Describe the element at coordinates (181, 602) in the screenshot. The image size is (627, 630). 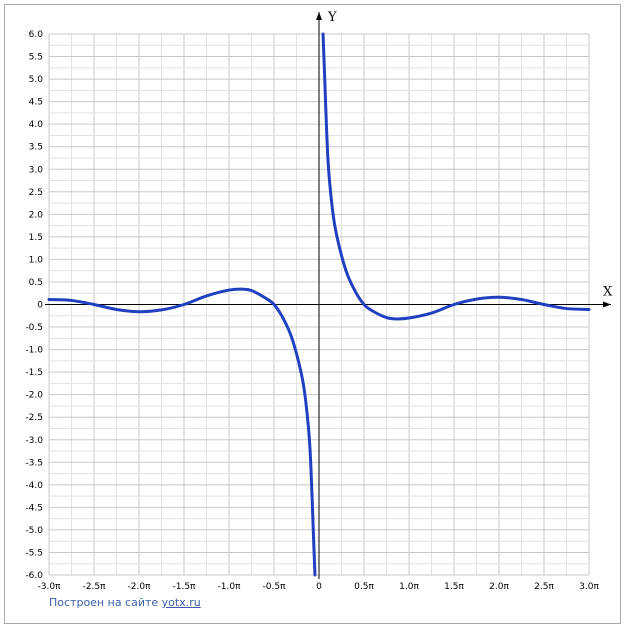
I see `site-link: yotx.ru` at that location.